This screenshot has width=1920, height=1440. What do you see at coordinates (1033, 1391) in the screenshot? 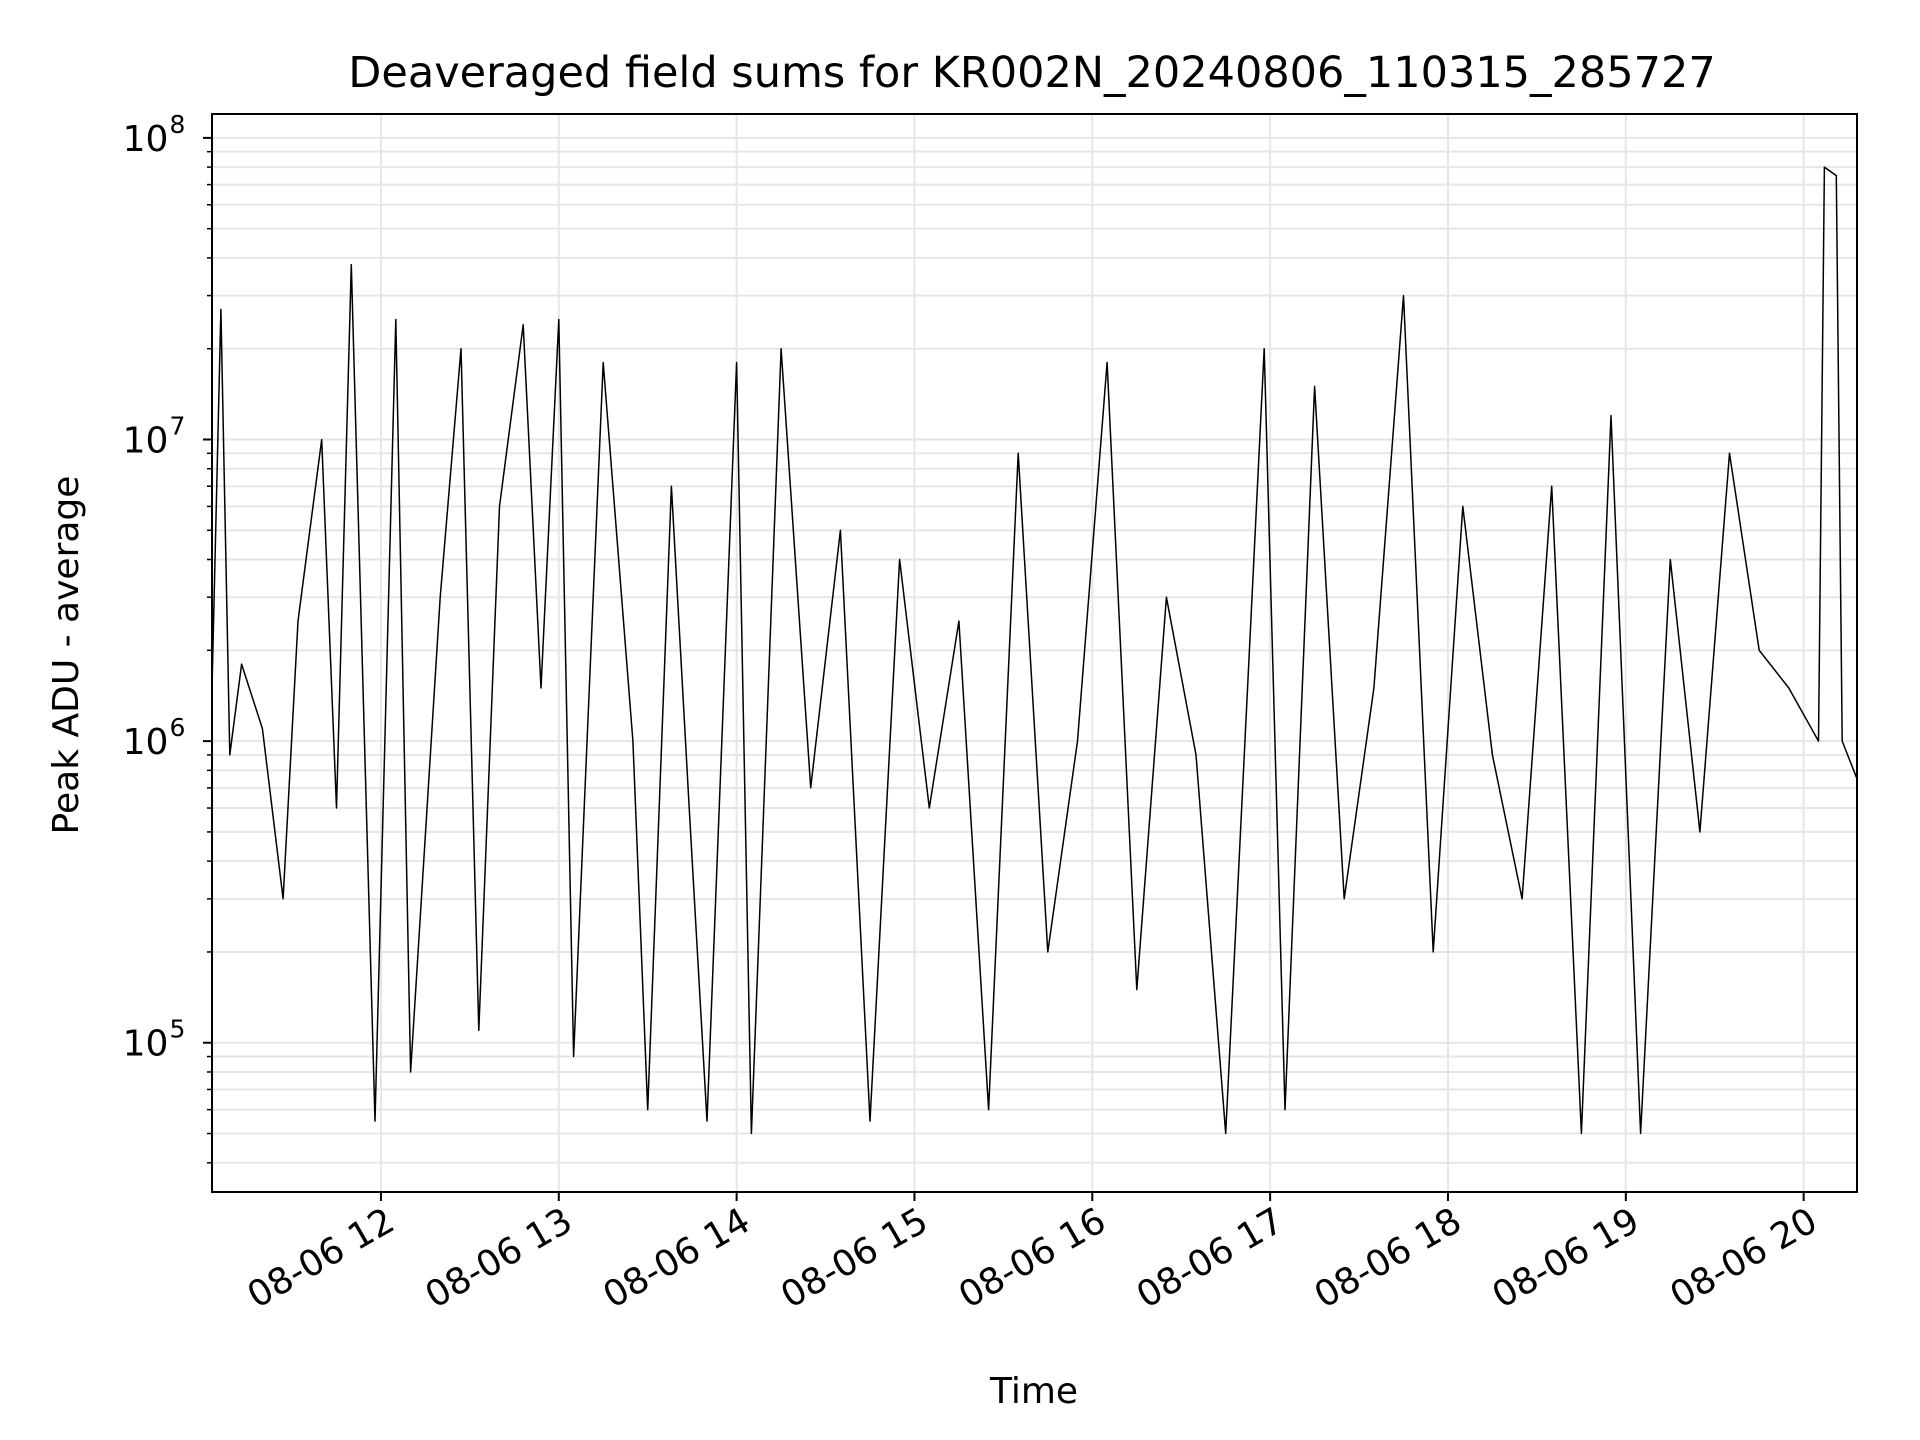
I see `x-axis-label: Time` at bounding box center [1033, 1391].